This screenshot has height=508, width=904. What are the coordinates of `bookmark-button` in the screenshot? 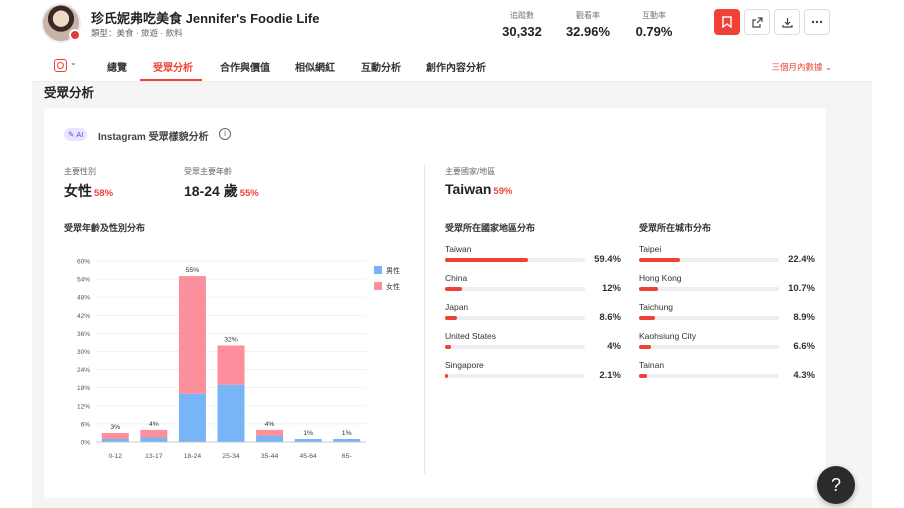 It's located at (727, 22).